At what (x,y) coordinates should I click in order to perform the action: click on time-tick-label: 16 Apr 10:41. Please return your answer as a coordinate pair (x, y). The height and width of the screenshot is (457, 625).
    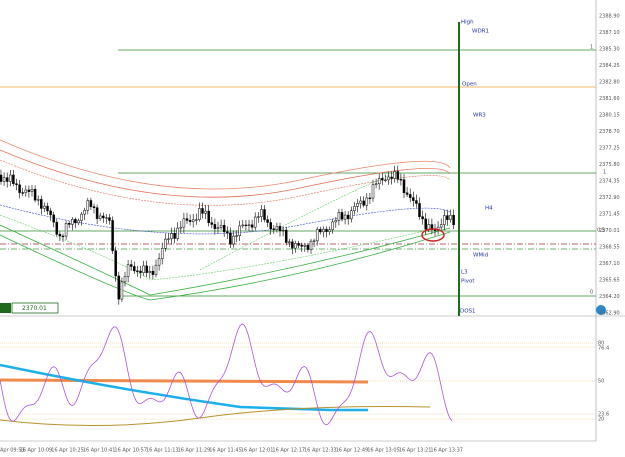
    Looking at the image, I should click on (99, 451).